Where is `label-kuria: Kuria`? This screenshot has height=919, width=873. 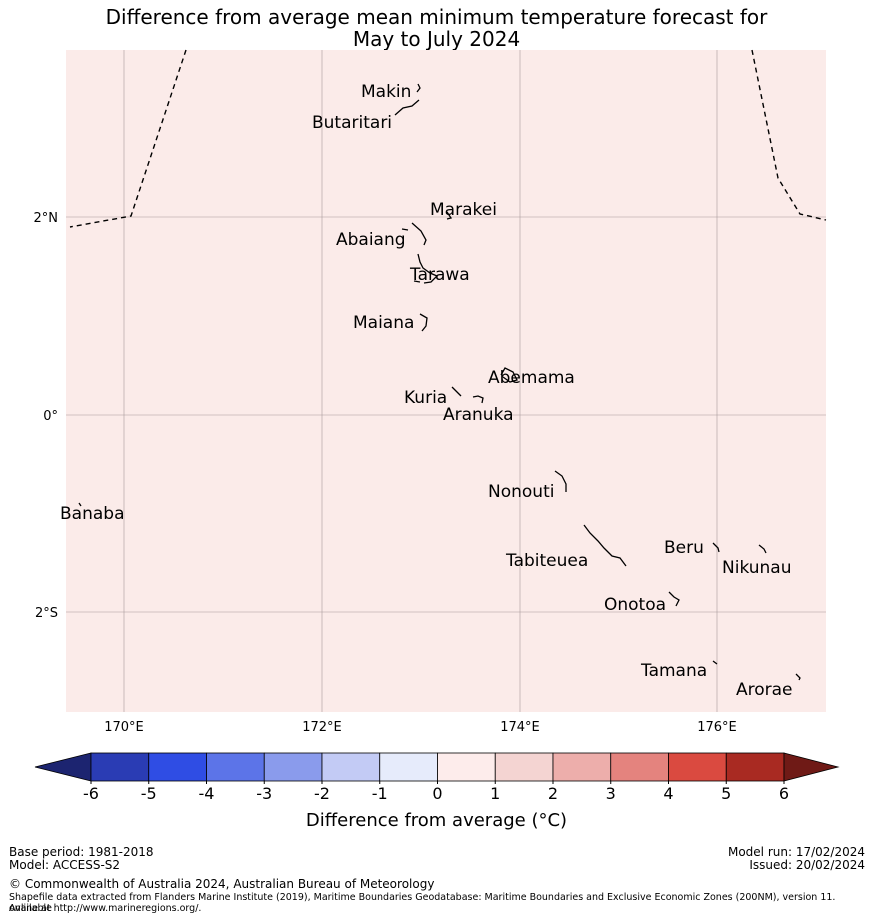 label-kuria: Kuria is located at coordinates (425, 398).